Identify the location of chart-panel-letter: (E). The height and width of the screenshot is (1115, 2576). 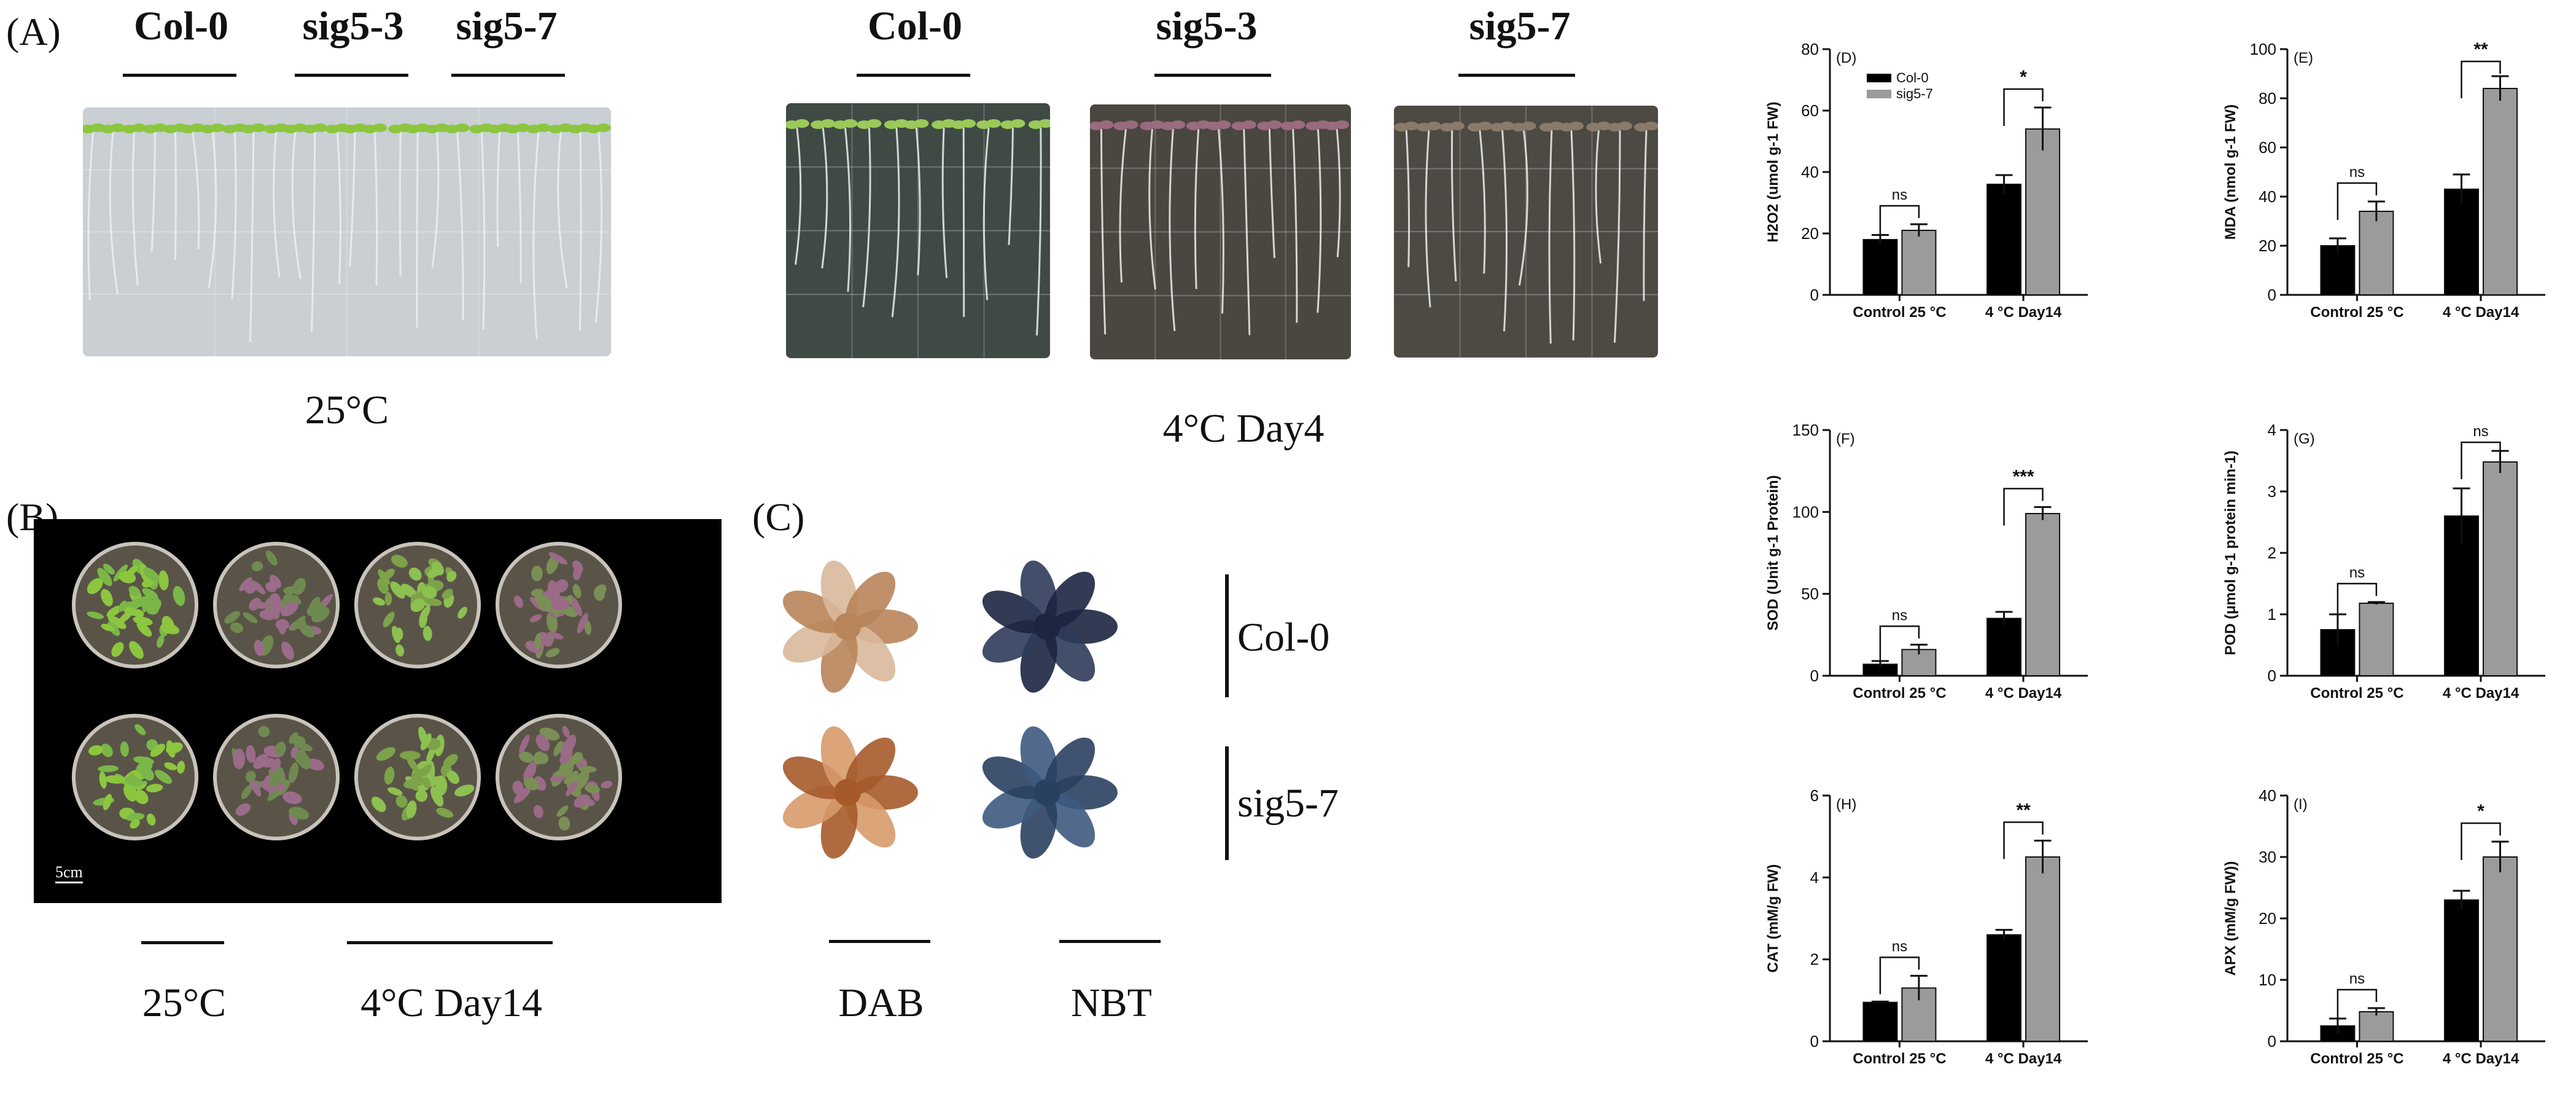
(2303, 58).